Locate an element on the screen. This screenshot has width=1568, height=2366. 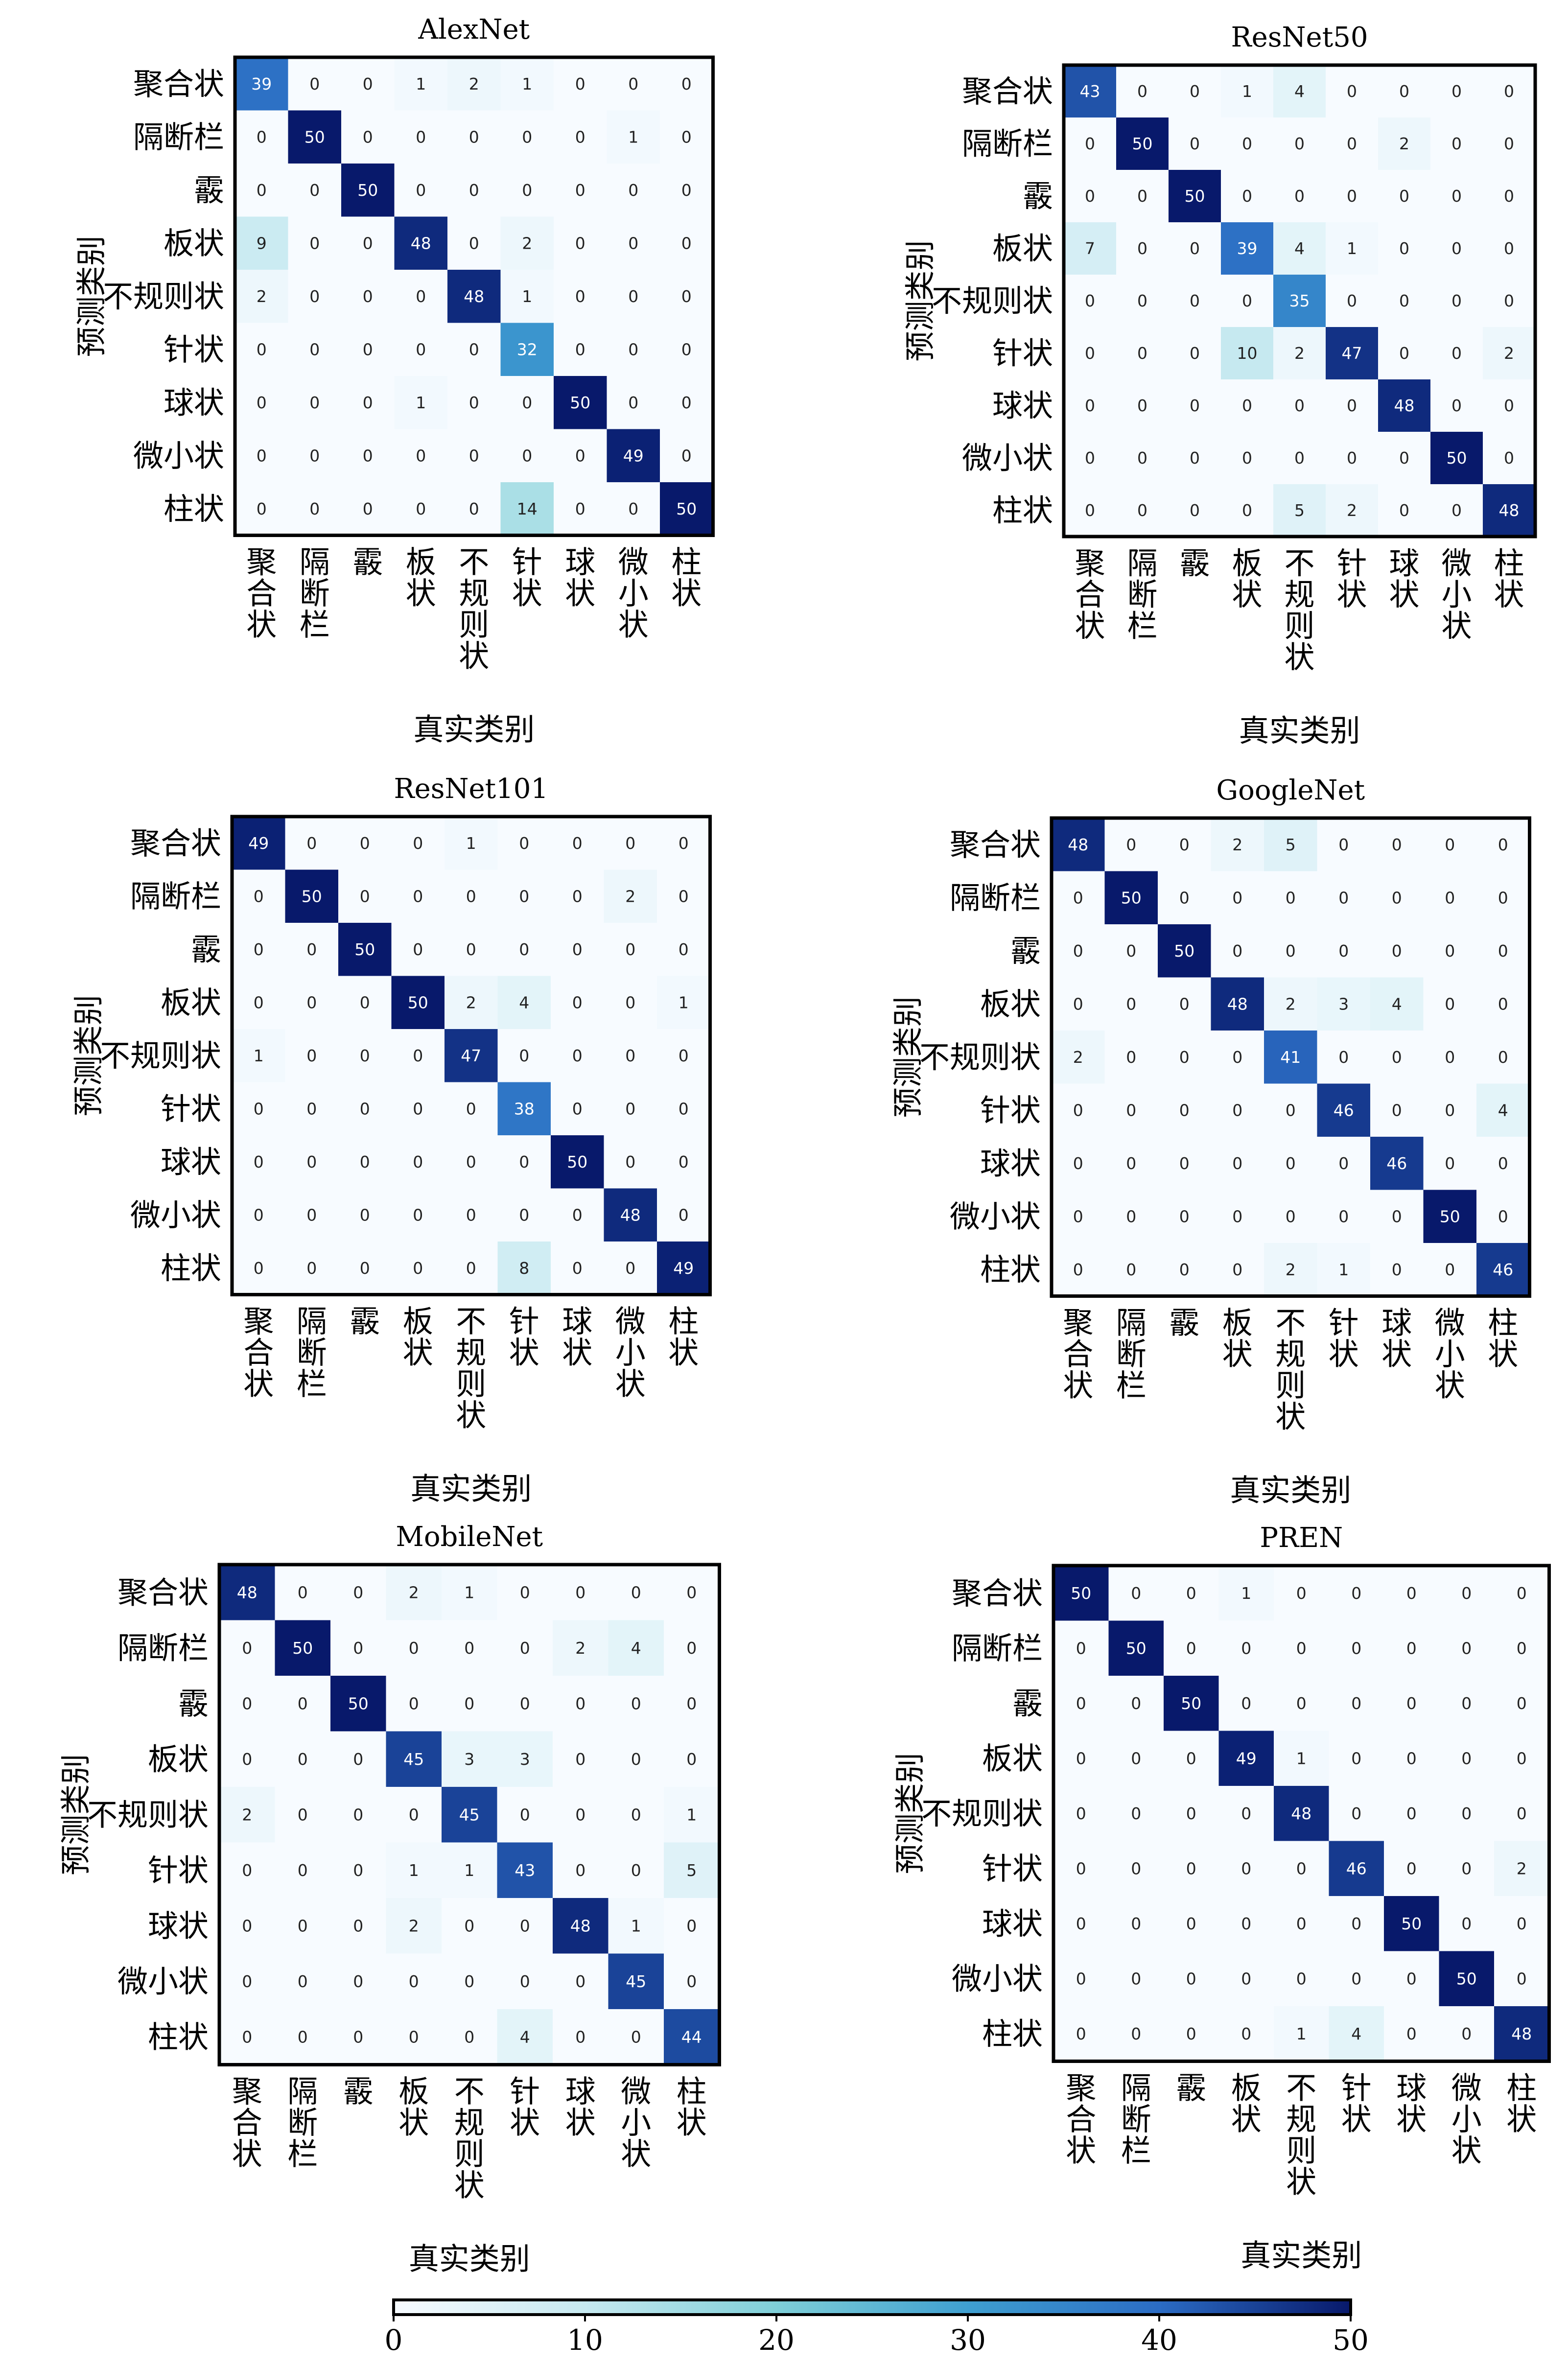
chart-title: ResNet101 is located at coordinates (471, 789).